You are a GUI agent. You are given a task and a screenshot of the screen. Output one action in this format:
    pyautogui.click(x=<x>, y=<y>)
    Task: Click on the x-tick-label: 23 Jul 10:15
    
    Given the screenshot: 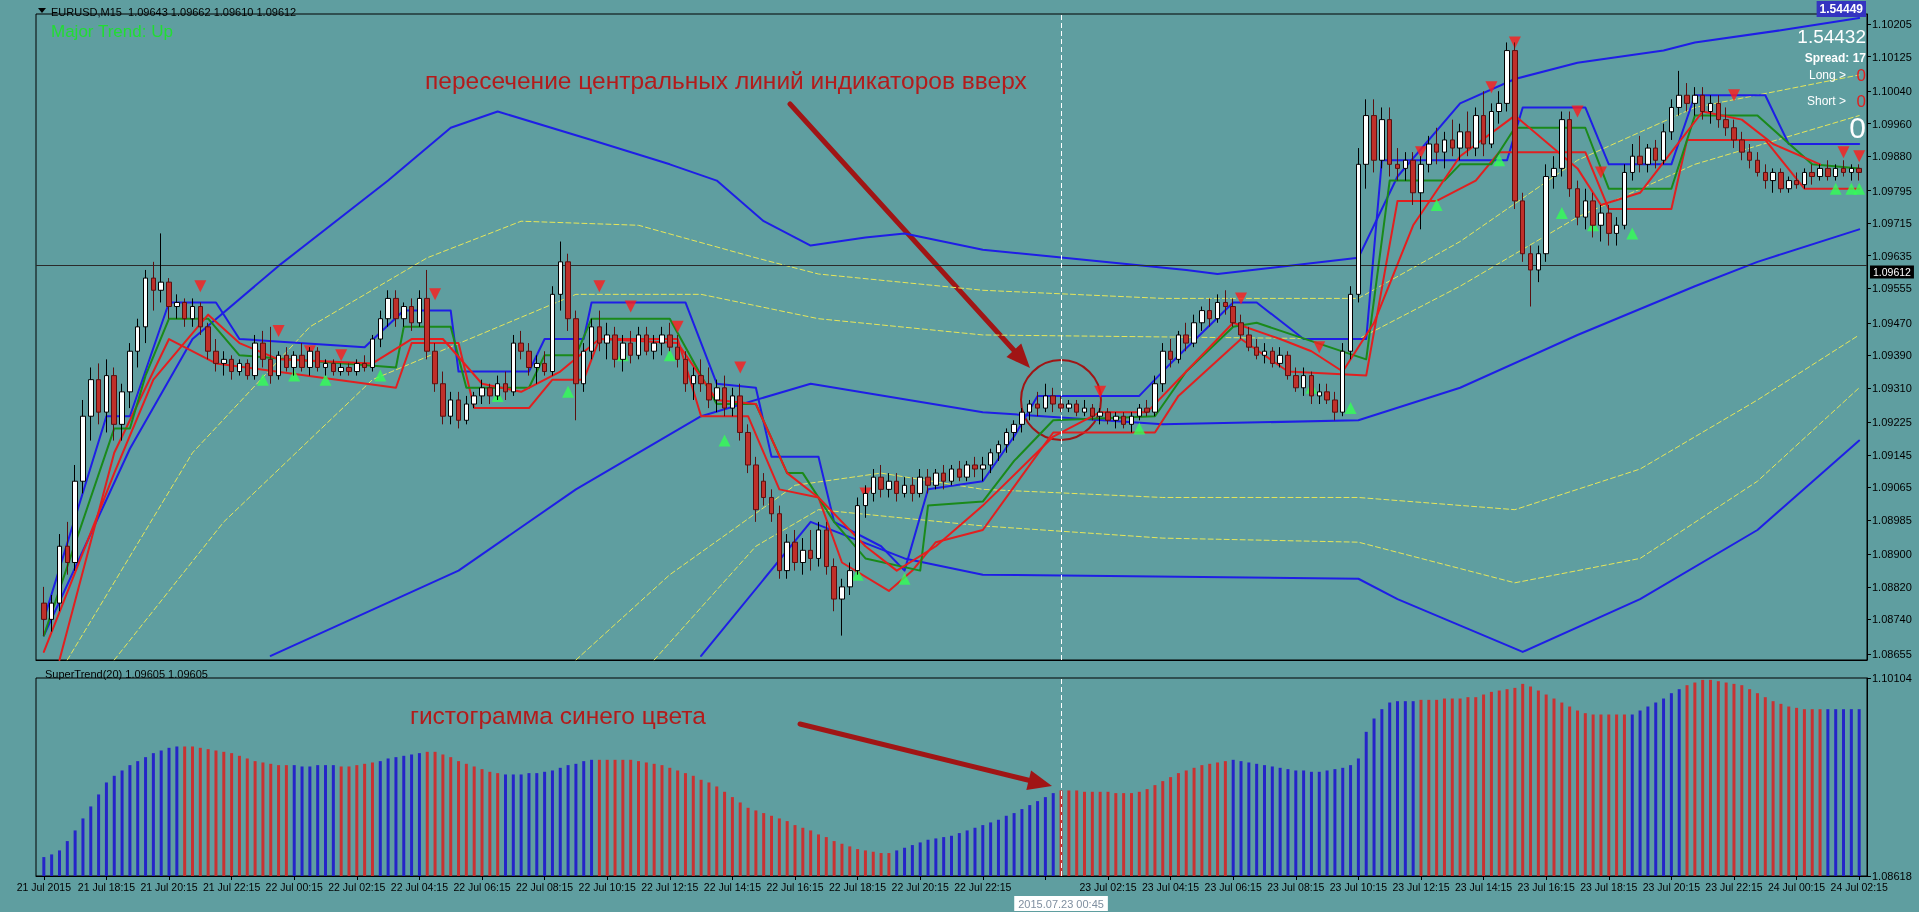 What is the action you would take?
    pyautogui.click(x=1358, y=886)
    